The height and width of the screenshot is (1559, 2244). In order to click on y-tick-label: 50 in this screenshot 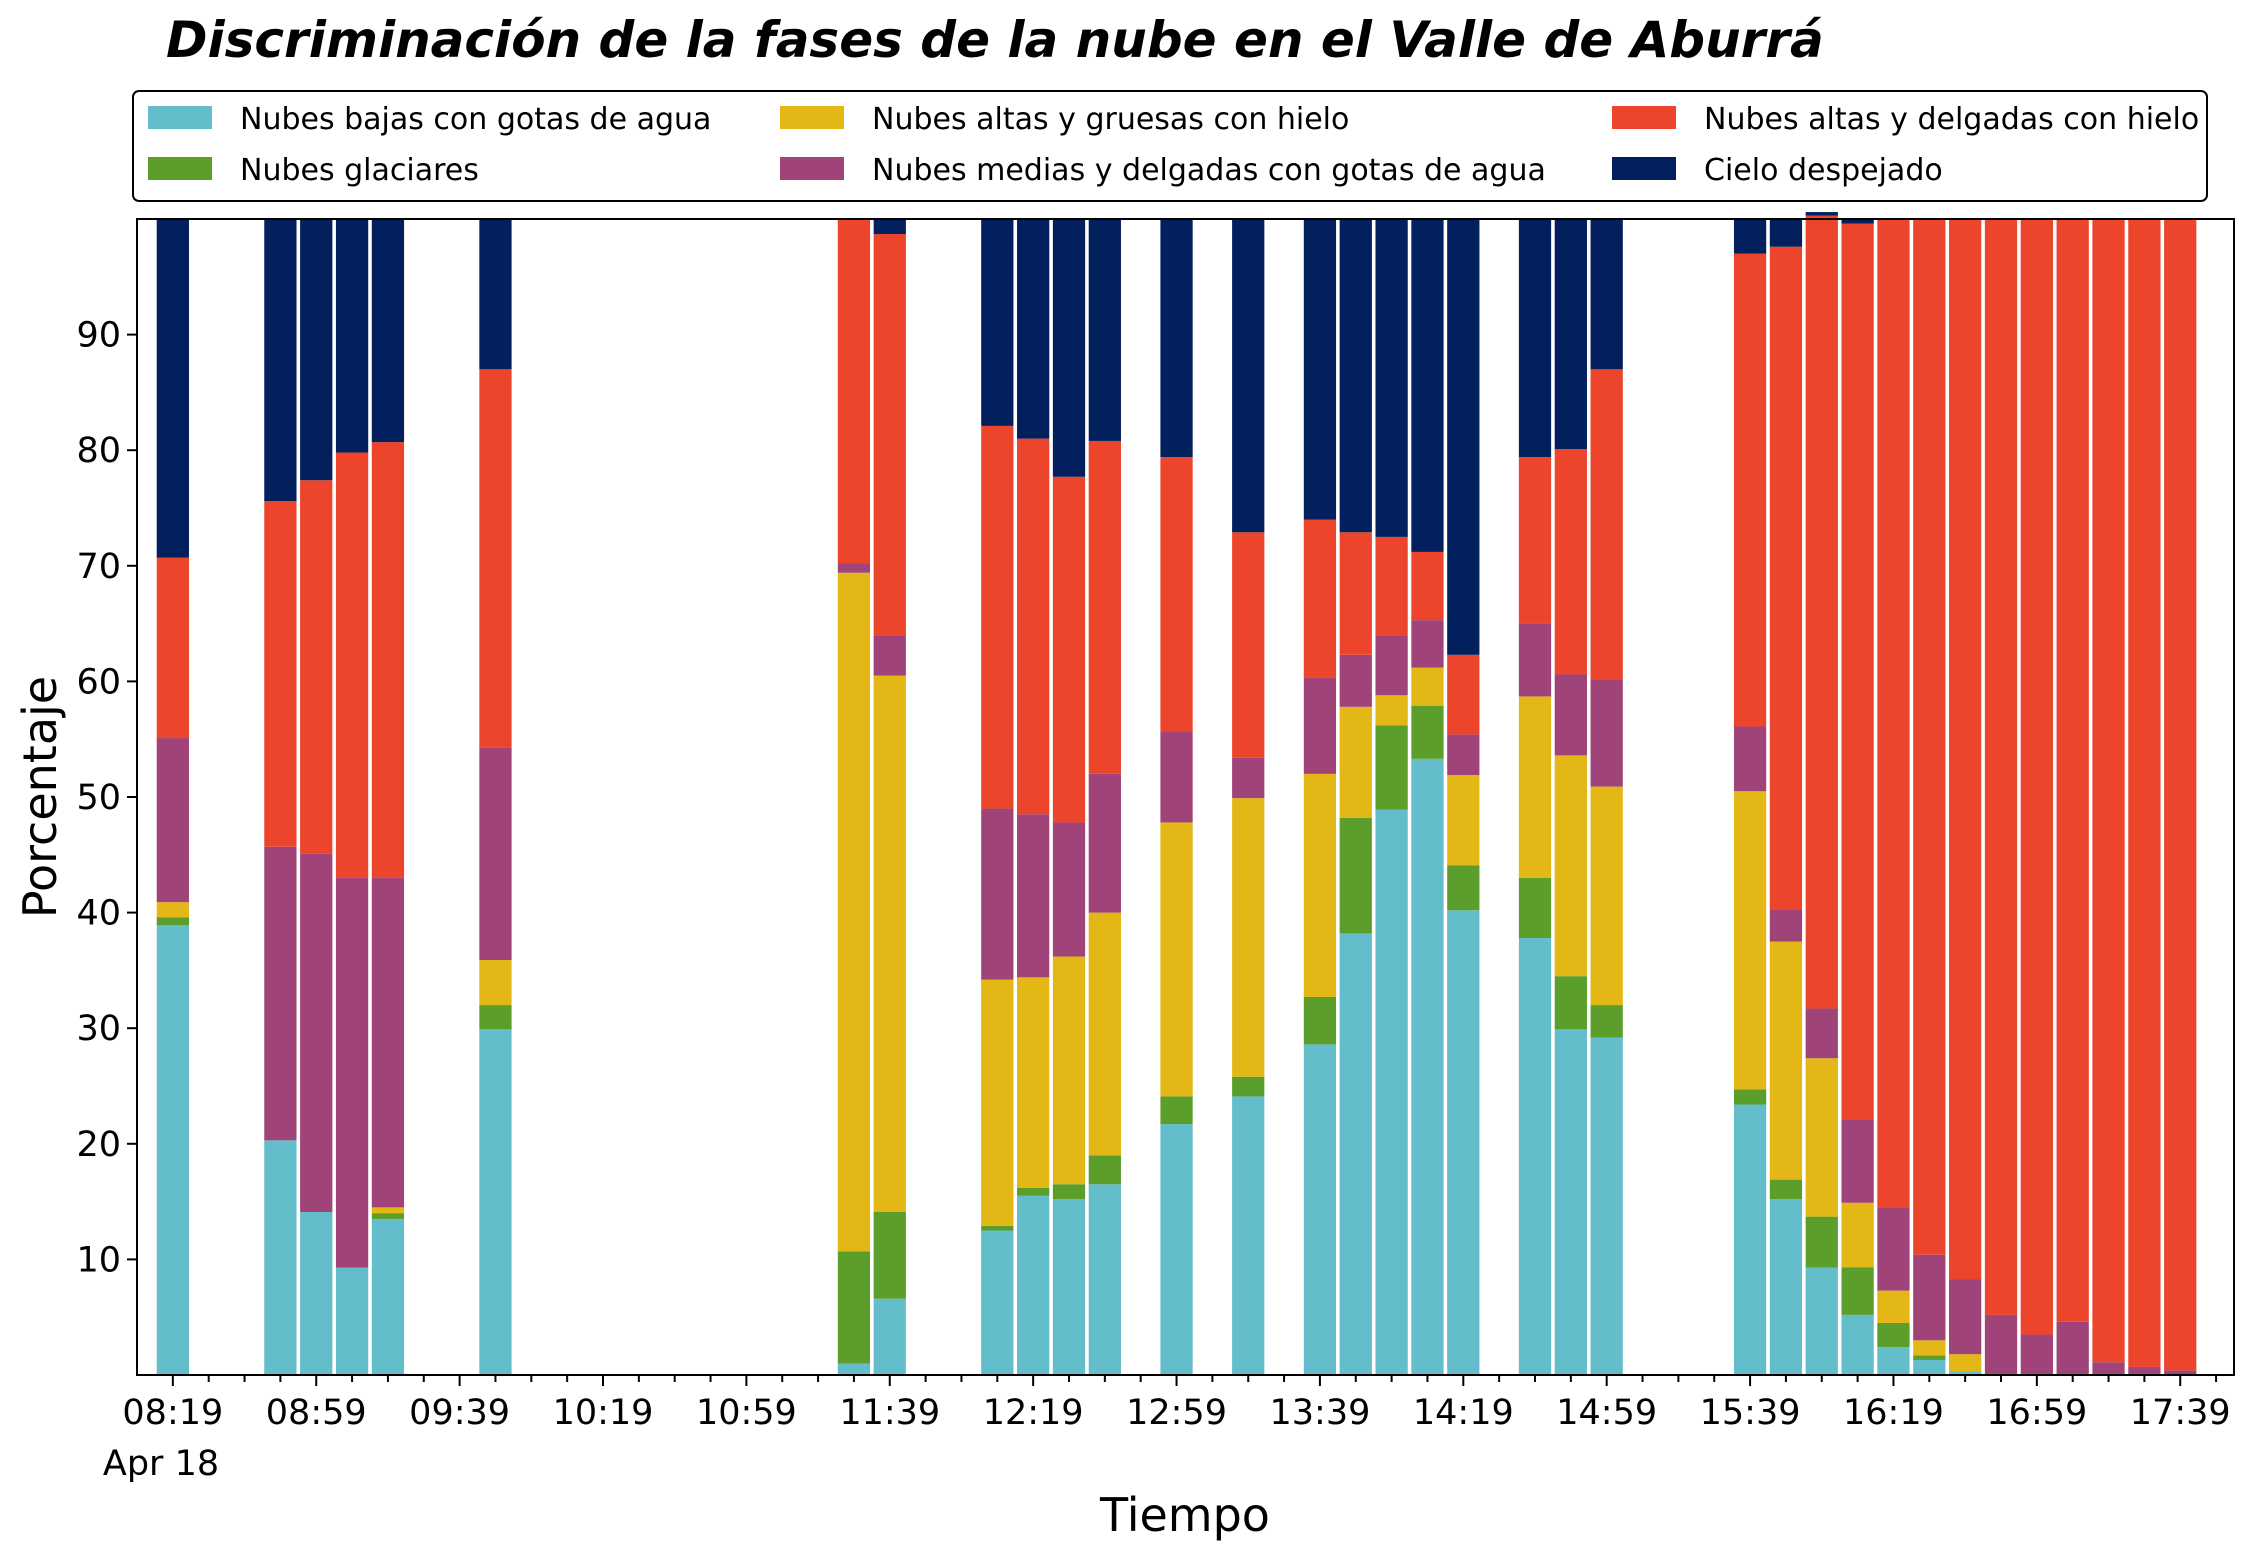, I will do `click(98, 798)`.